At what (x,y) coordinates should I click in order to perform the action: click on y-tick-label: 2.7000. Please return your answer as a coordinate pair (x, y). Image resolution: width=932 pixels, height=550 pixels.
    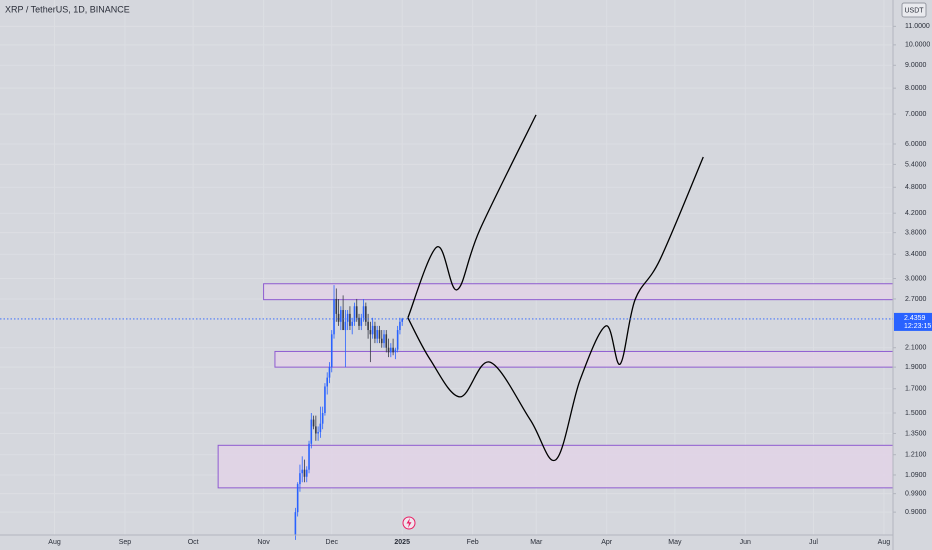
    Looking at the image, I should click on (916, 299).